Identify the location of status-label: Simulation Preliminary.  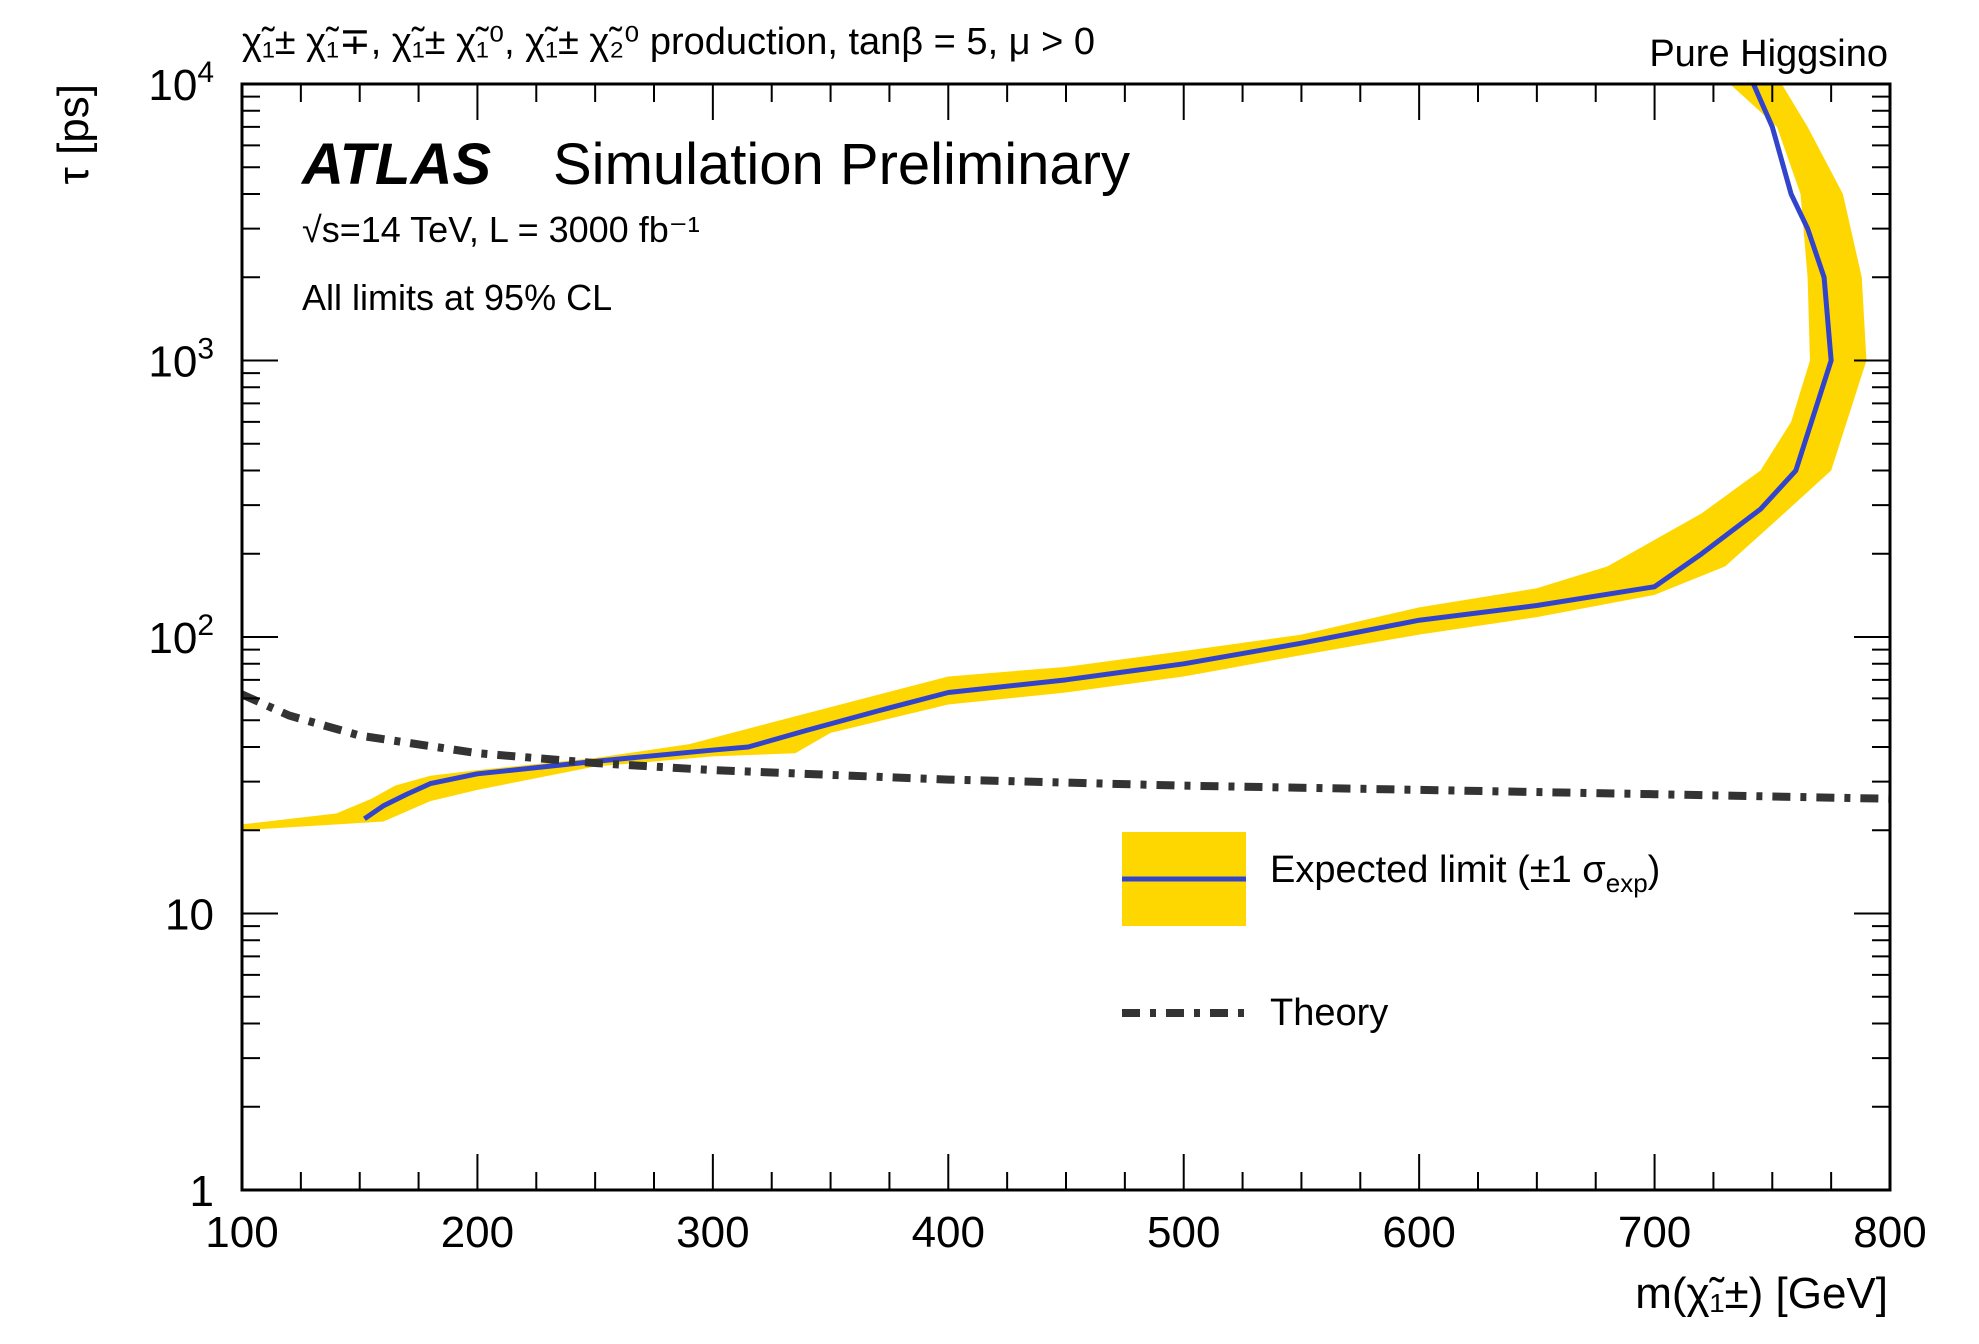
(841, 164).